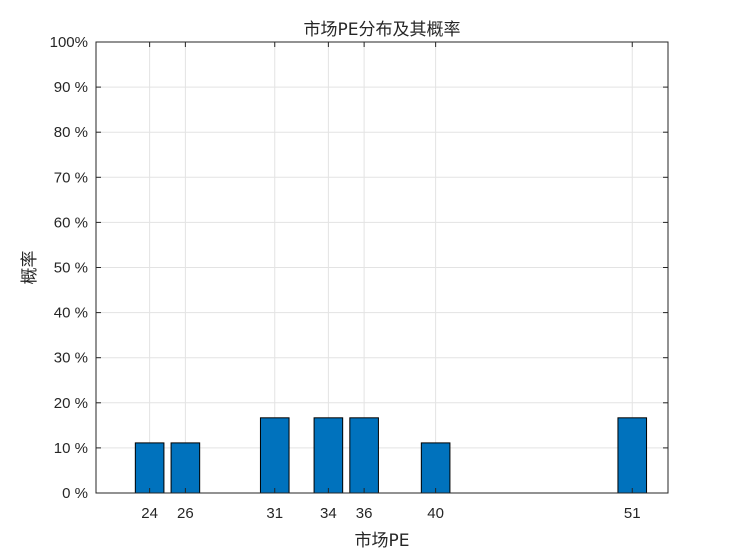 This screenshot has height=555, width=740. I want to click on y-tick-label: 50 %, so click(71, 268).